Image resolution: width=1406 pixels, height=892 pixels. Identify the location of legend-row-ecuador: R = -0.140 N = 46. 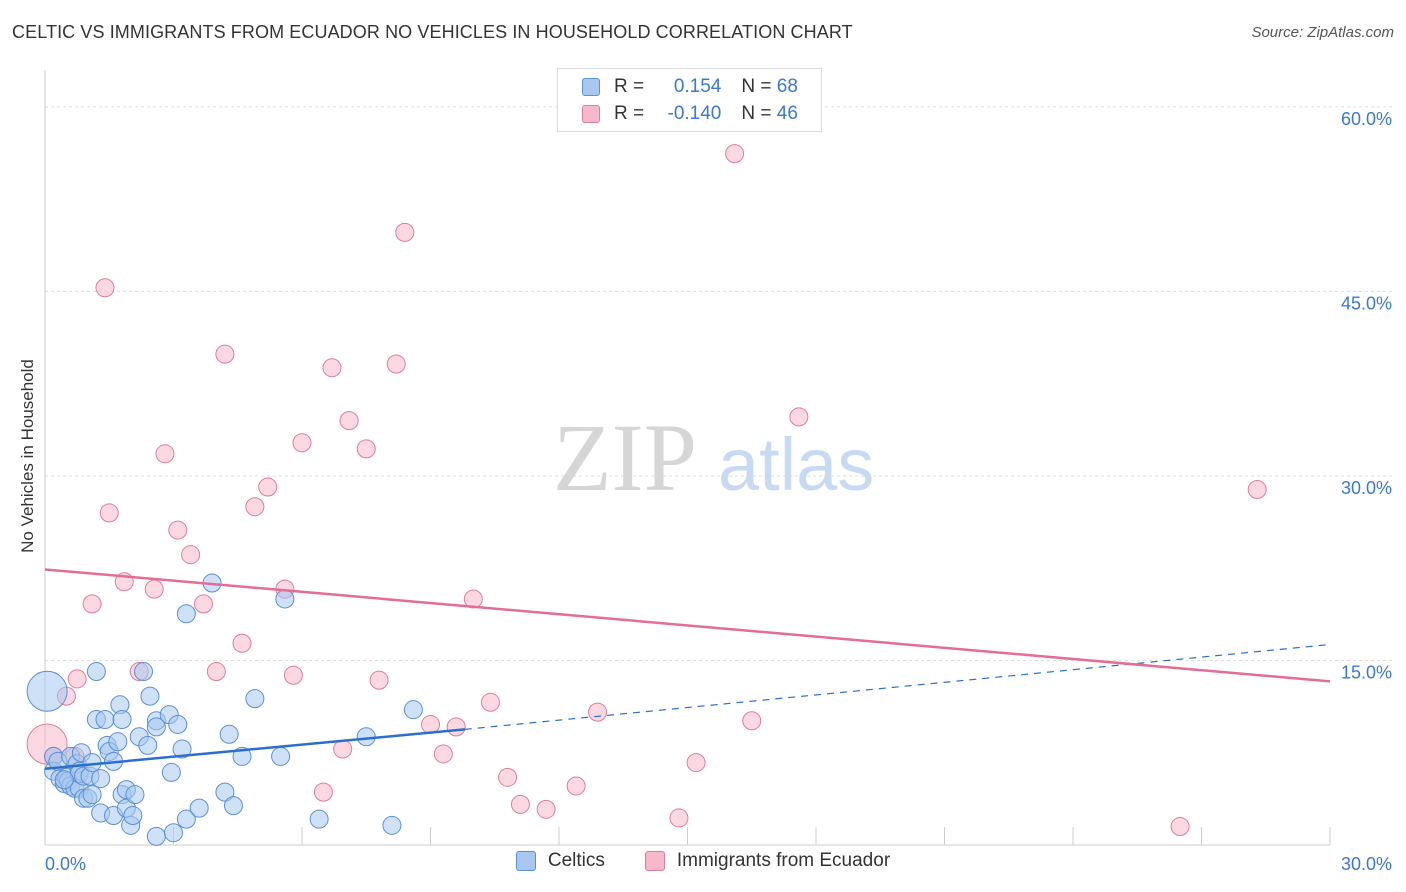
(690, 114).